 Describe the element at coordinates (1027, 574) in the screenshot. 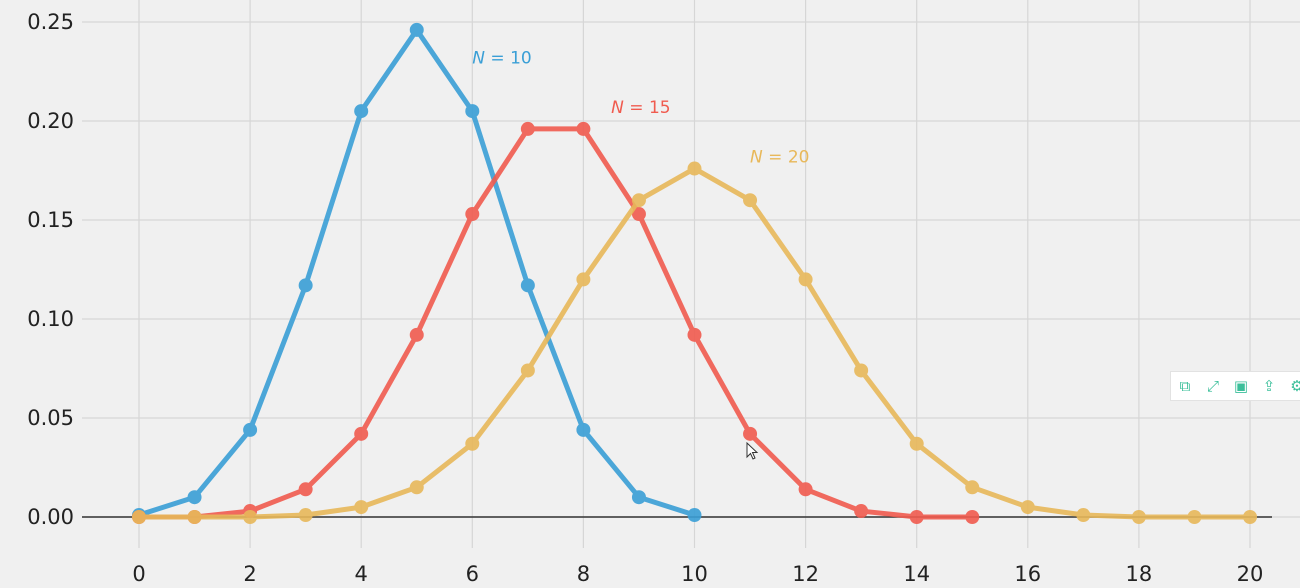

I see `x-tick-label: 16` at that location.